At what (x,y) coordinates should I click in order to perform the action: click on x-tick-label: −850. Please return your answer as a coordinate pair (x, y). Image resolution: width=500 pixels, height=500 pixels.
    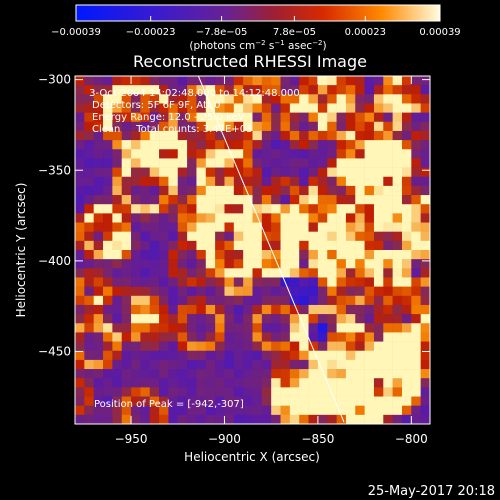
    Looking at the image, I should click on (317, 439).